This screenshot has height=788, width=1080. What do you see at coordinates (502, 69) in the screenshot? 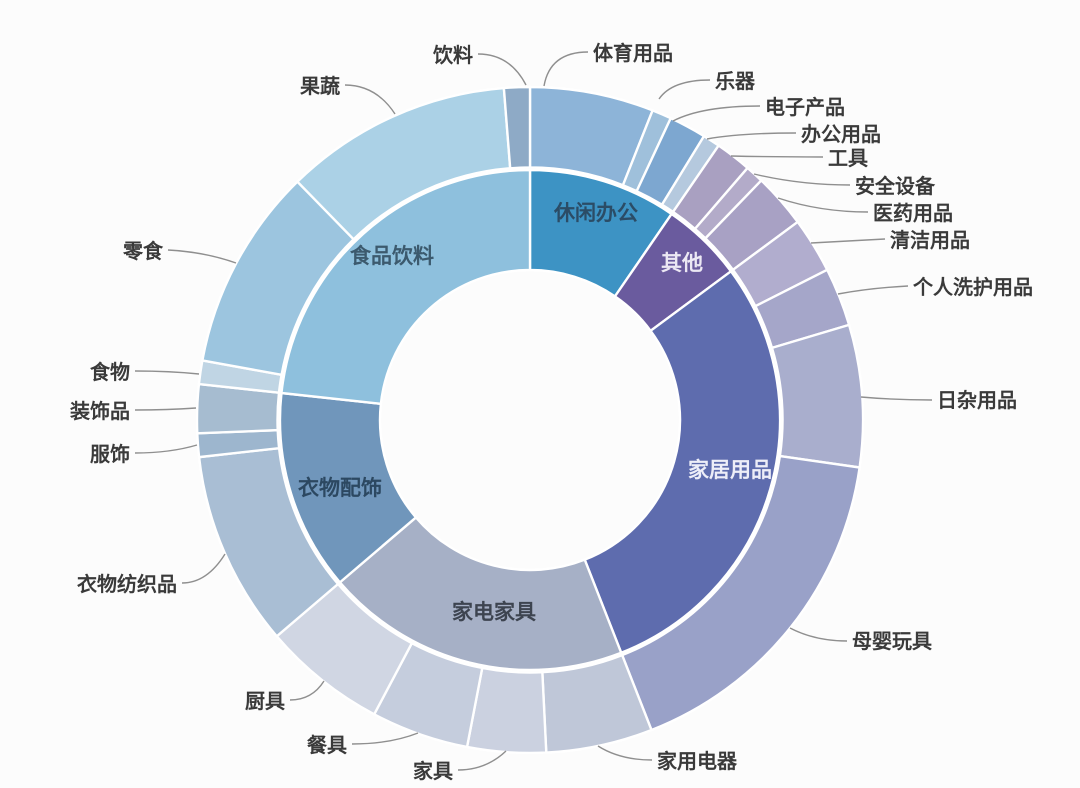
I see `leader-line-beverages` at bounding box center [502, 69].